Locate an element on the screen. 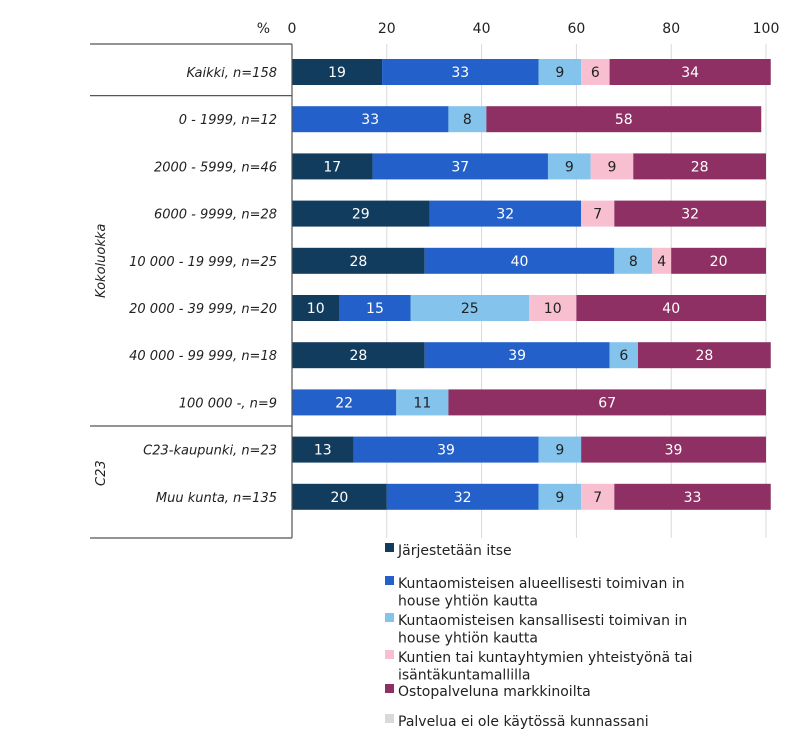 Image resolution: width=790 pixels, height=750 pixels. bar-value-label: 39 is located at coordinates (517, 356).